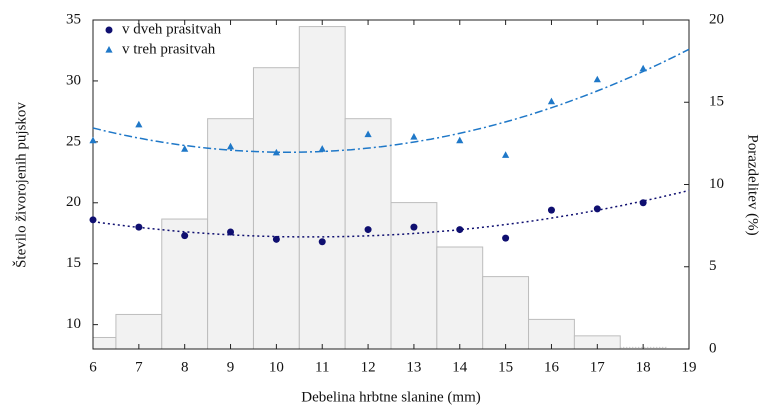 This screenshot has width=771, height=417. What do you see at coordinates (322, 367) in the screenshot?
I see `x-tick-label: 11` at bounding box center [322, 367].